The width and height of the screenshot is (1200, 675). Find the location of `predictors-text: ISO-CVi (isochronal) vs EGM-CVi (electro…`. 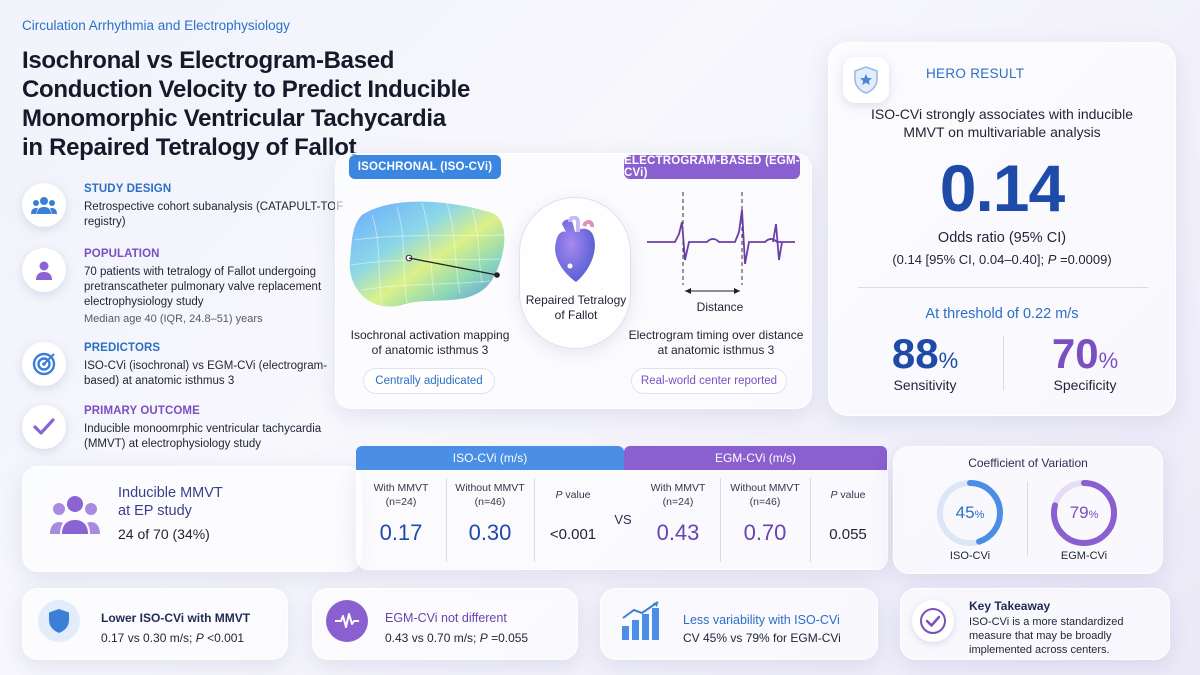

predictors-text: ISO-CVi (isochronal) vs EGM-CVi (electro… is located at coordinates (206, 373).